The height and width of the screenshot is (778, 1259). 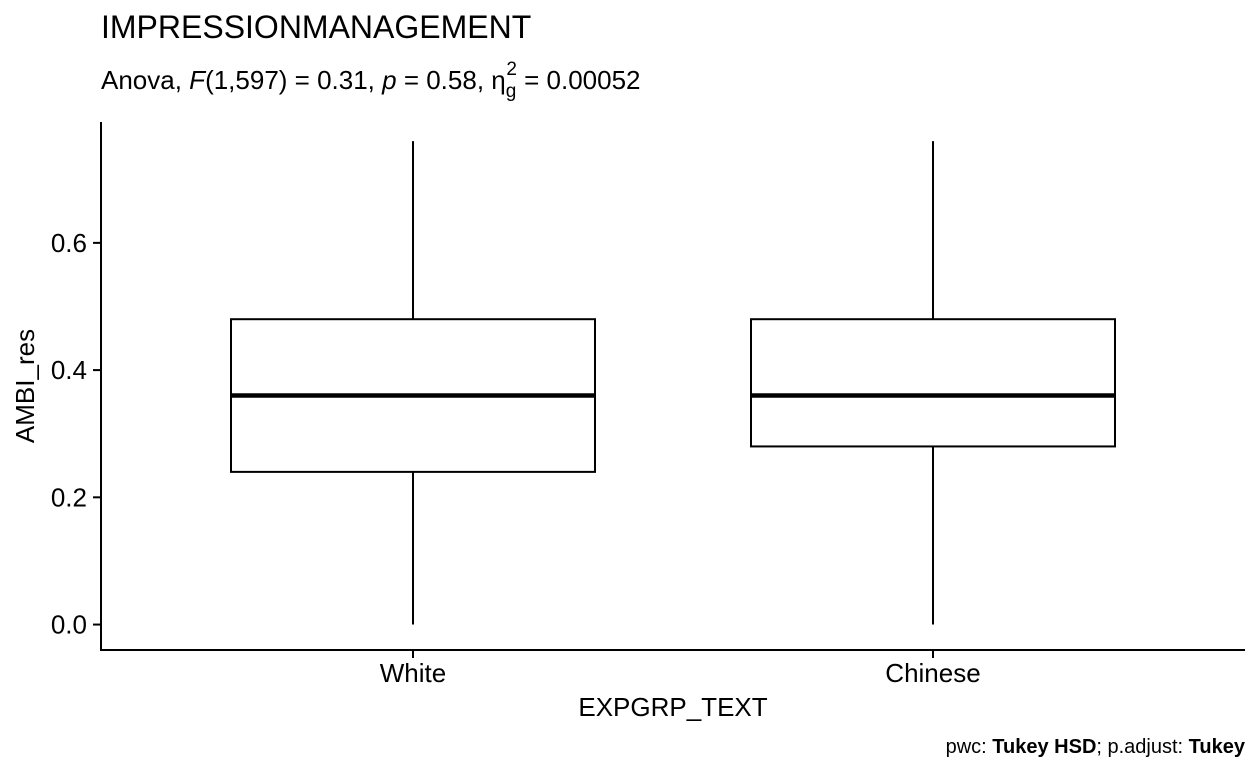 What do you see at coordinates (932, 673) in the screenshot?
I see `x-tick-label: Chinese` at bounding box center [932, 673].